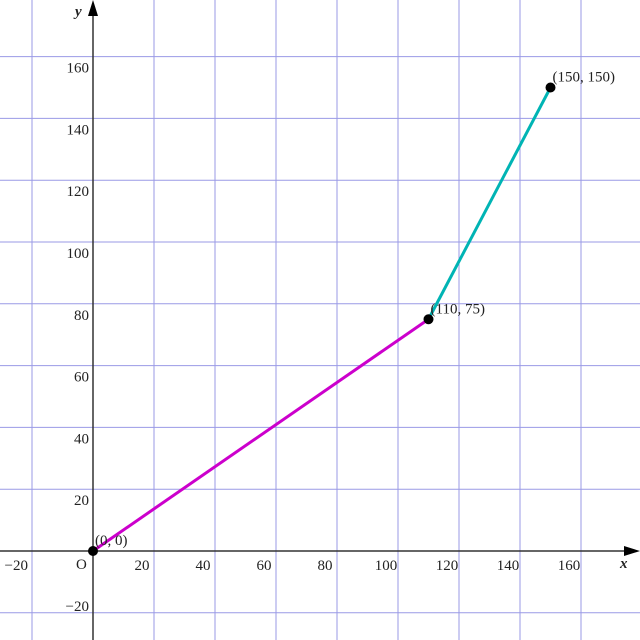  I want to click on origin-label: O, so click(81, 565).